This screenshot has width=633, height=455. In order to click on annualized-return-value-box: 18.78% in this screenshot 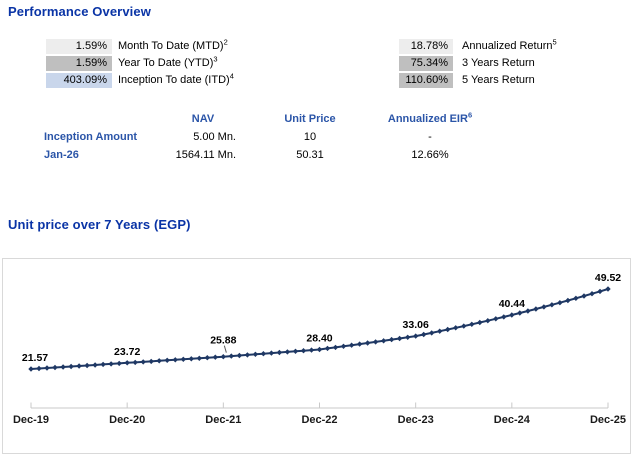, I will do `click(426, 46)`.